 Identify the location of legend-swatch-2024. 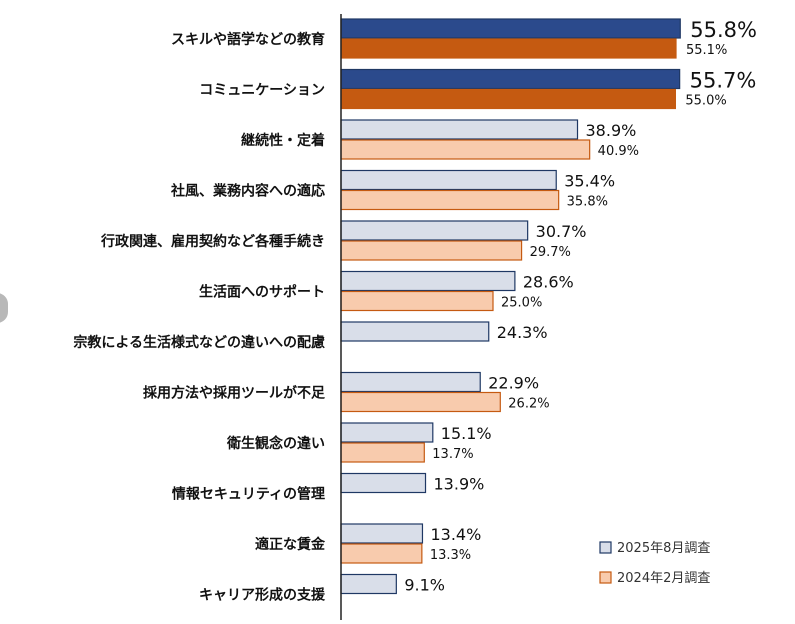
(605, 577).